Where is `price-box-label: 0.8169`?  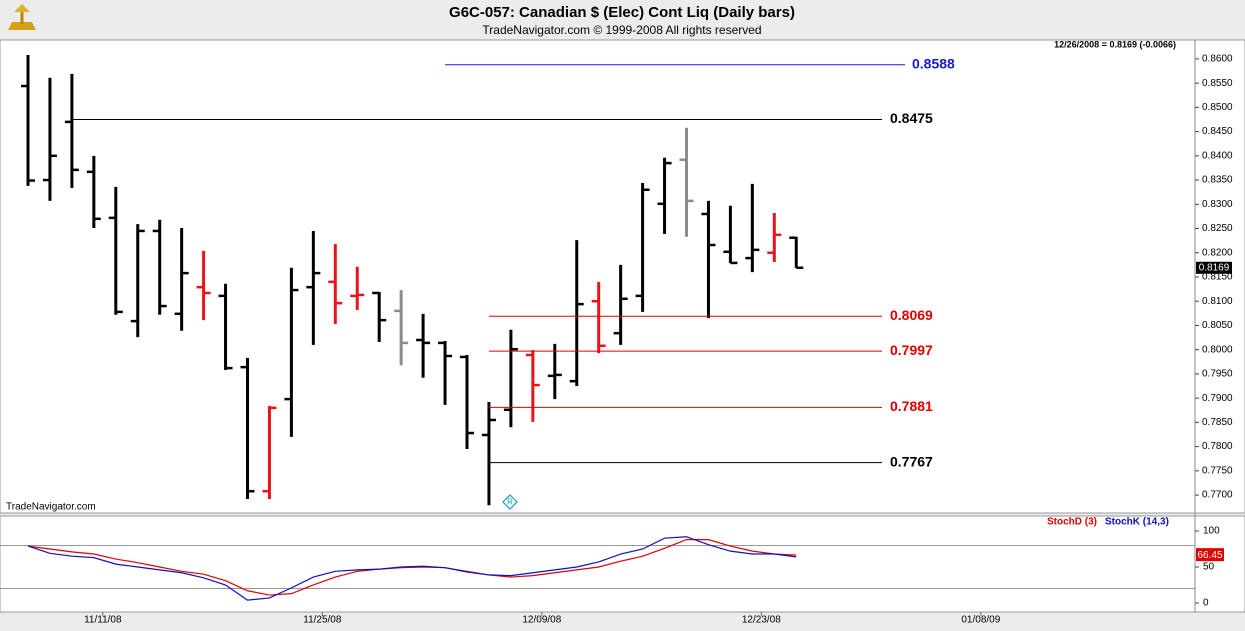
price-box-label: 0.8169 is located at coordinates (1214, 267).